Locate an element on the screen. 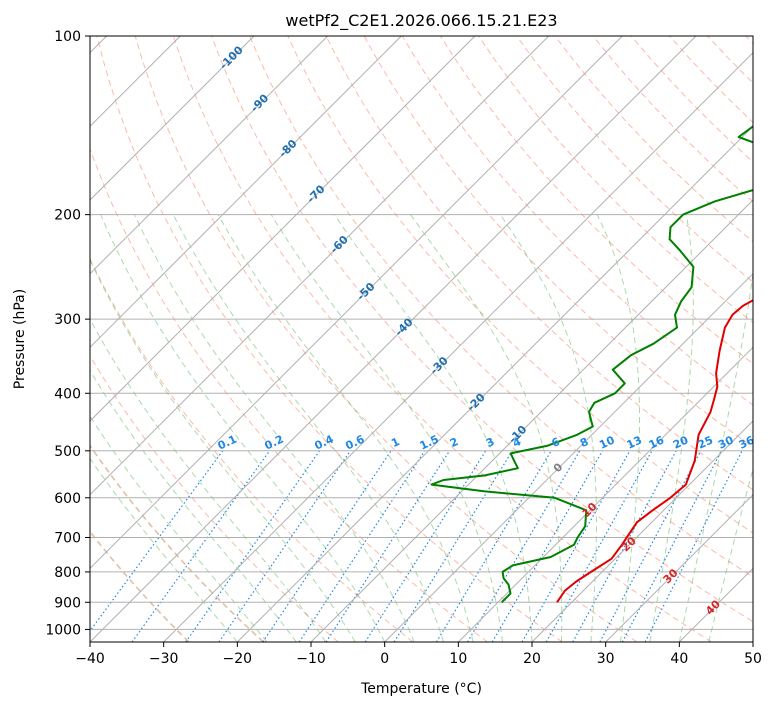  x-tick-label: −10 is located at coordinates (311, 659).